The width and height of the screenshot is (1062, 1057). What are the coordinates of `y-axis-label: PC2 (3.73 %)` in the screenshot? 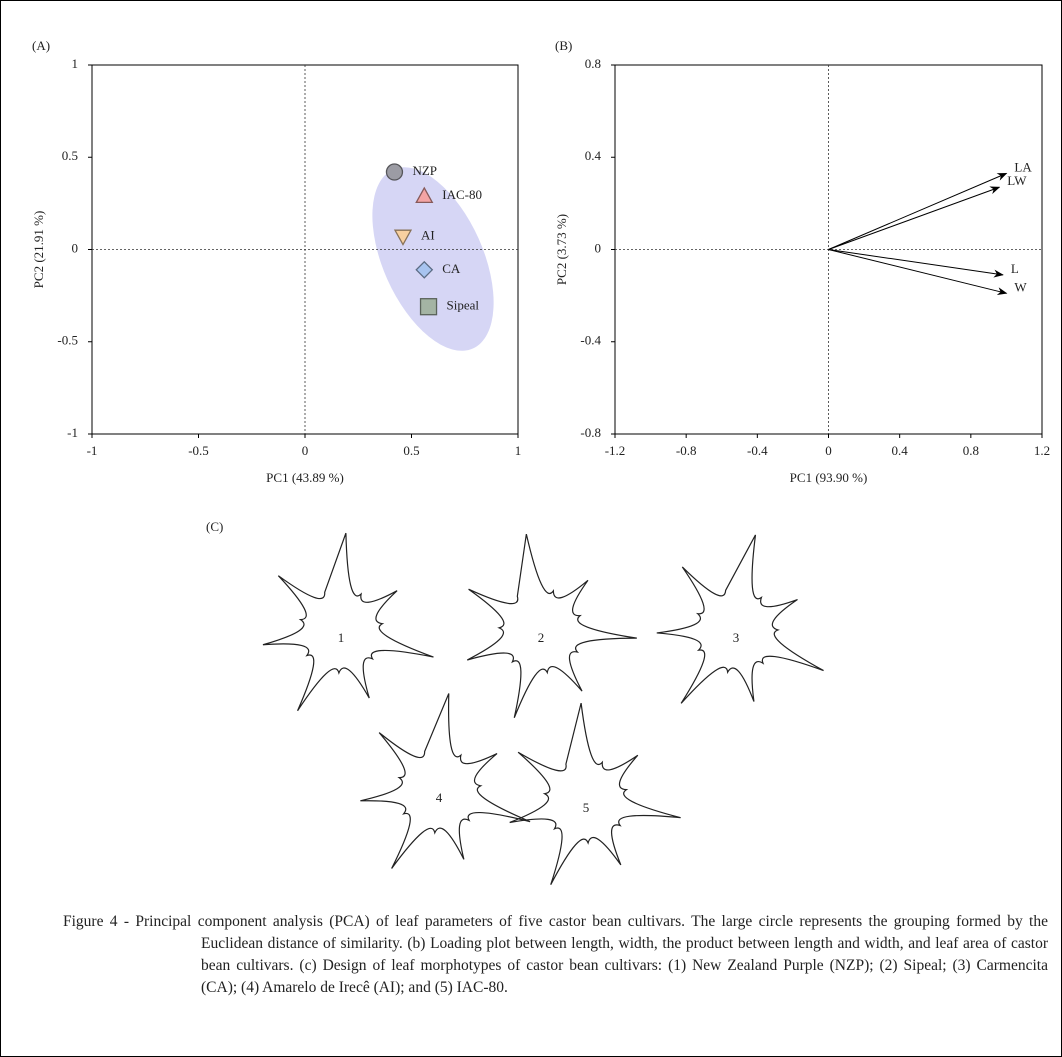 It's located at (561, 249).